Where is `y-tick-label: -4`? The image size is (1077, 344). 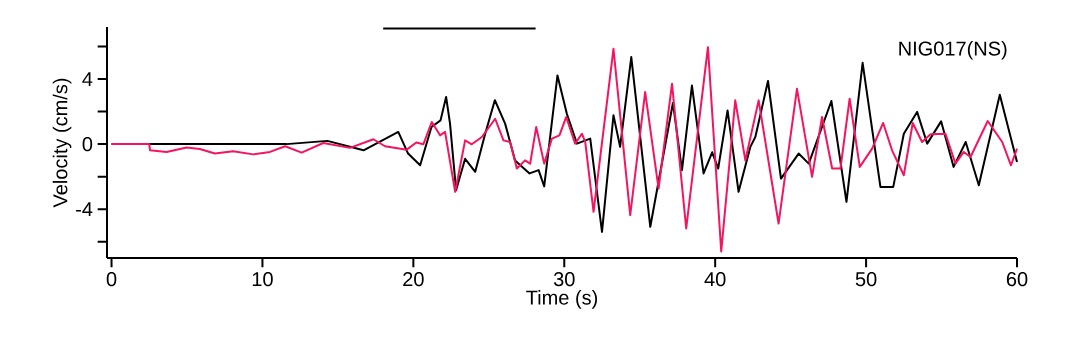 y-tick-label: -4 is located at coordinates (84, 209).